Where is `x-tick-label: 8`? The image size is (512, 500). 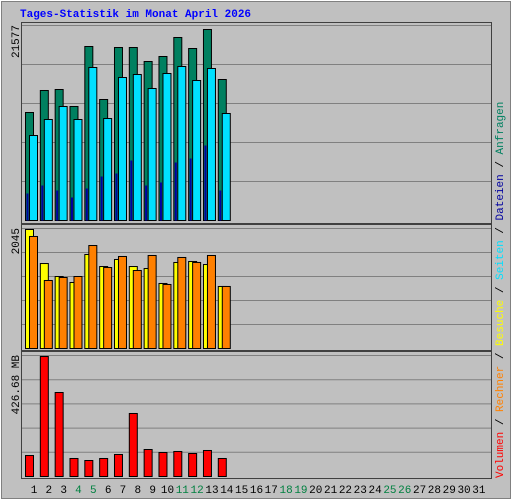
x-tick-label: 8 is located at coordinates (138, 491).